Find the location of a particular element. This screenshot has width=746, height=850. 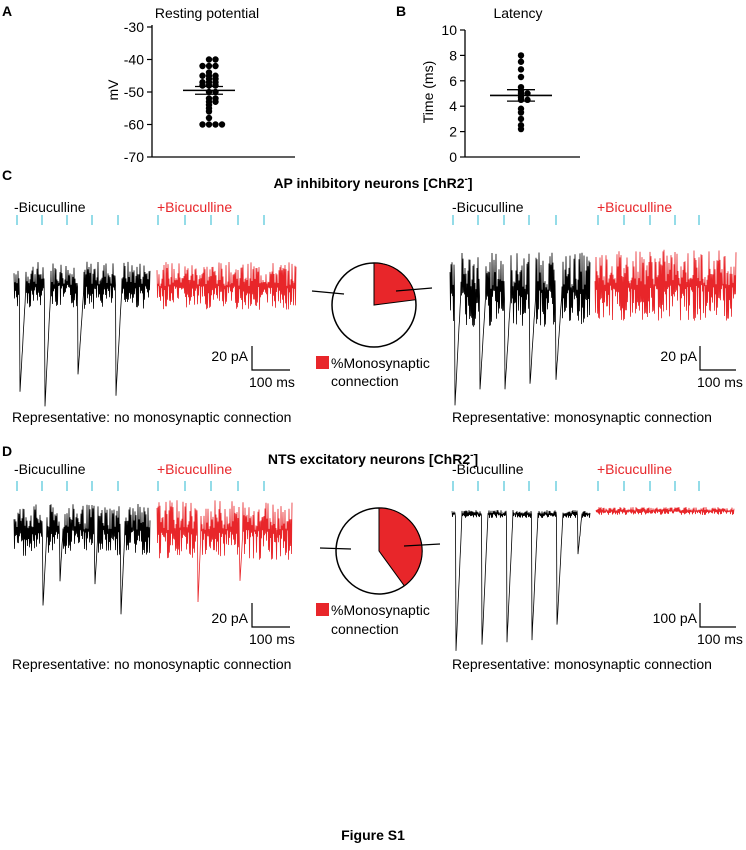

y-tick-label: 8 is located at coordinates (453, 55).